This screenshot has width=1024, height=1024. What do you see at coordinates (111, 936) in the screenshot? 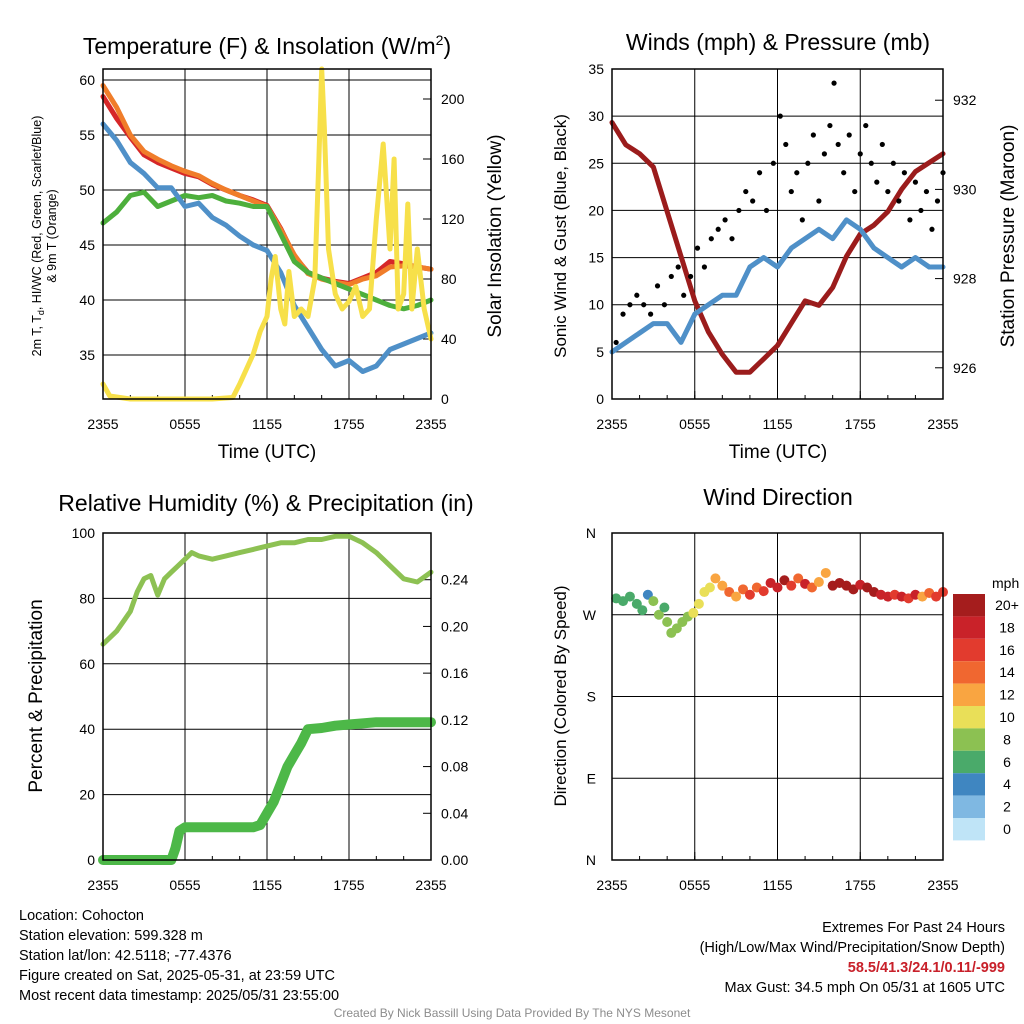
I see `station-elevation: Station elevation: 599.328 m` at bounding box center [111, 936].